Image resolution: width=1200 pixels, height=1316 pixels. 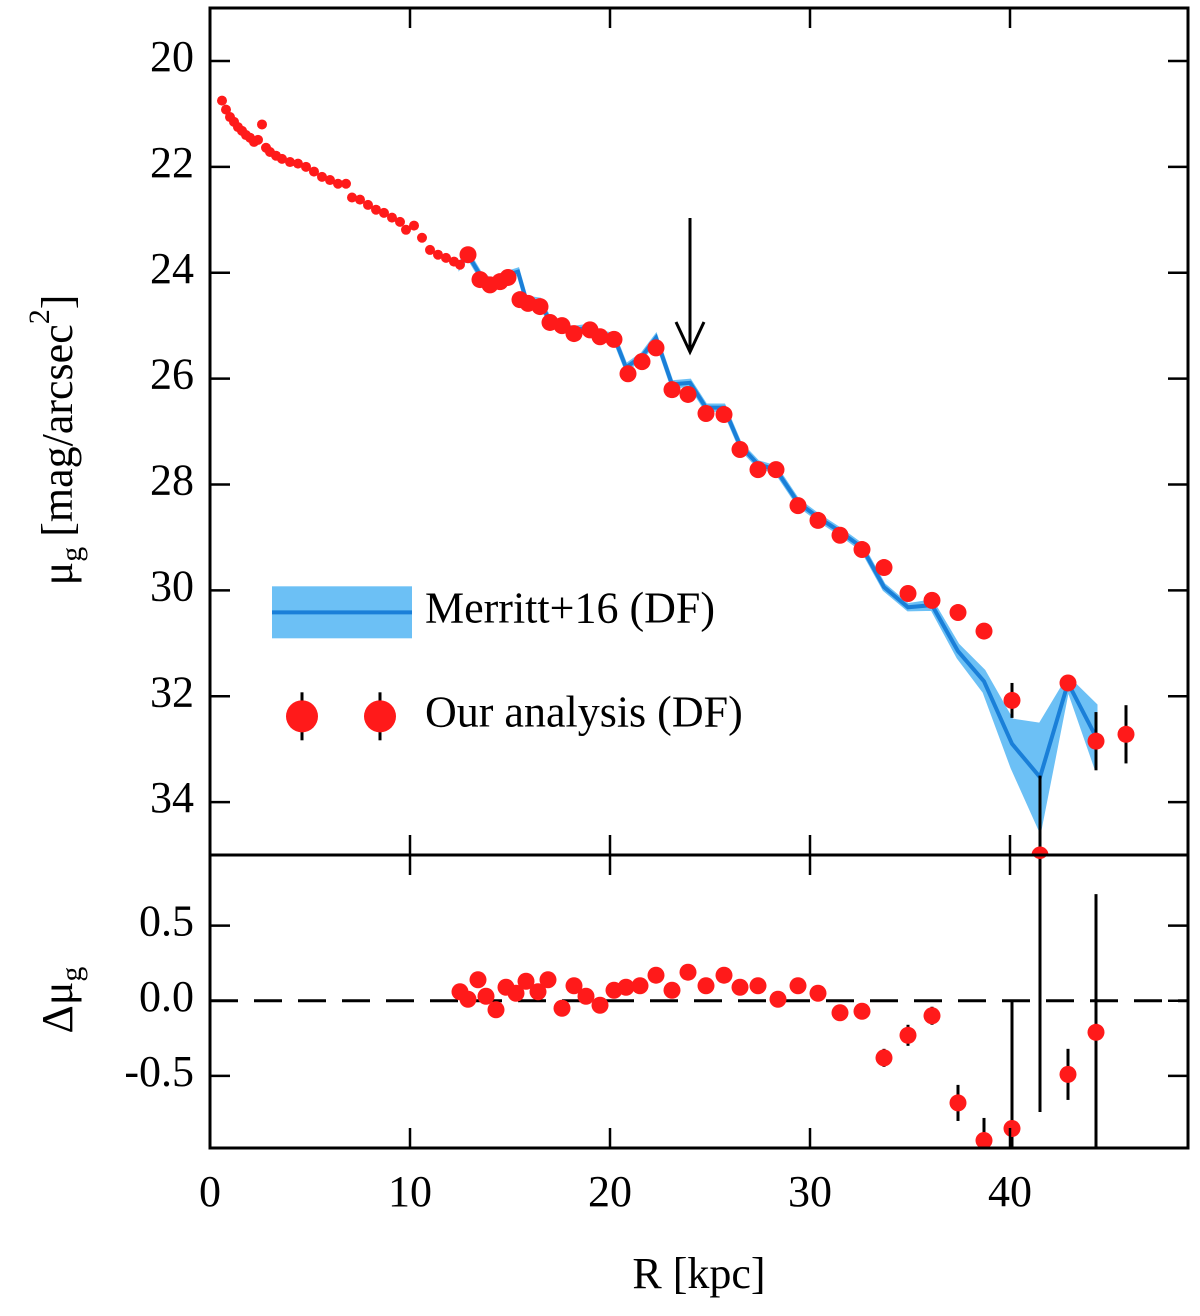 I want to click on y-axis-label: μg [mag/arcsec2], so click(x=55, y=440).